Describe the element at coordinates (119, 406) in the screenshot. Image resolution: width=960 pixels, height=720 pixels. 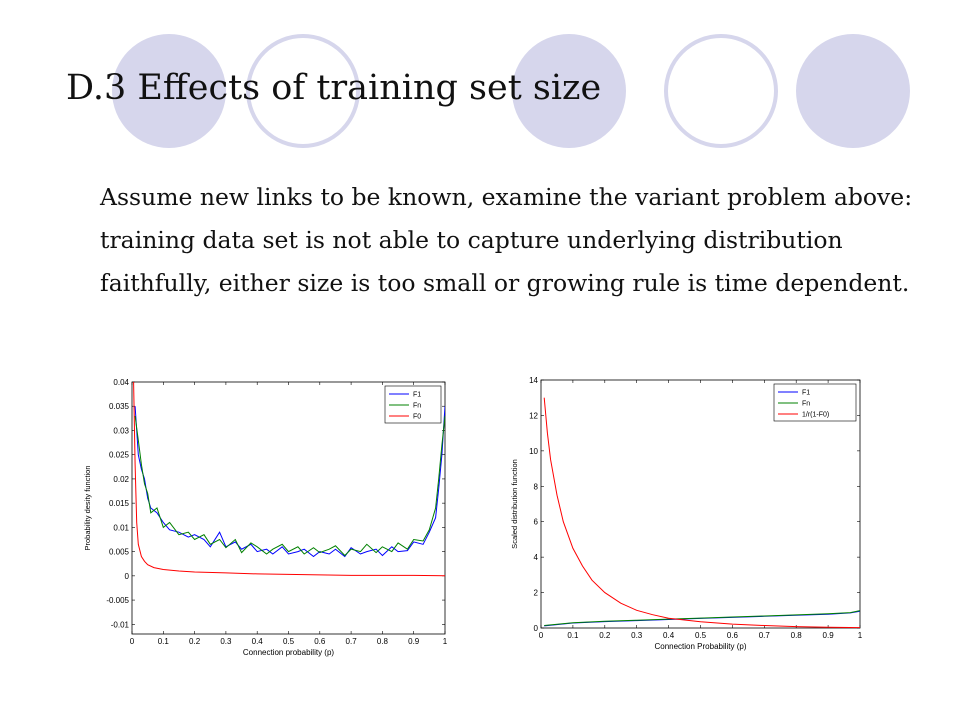
I see `y-tick-label: 0.035` at that location.